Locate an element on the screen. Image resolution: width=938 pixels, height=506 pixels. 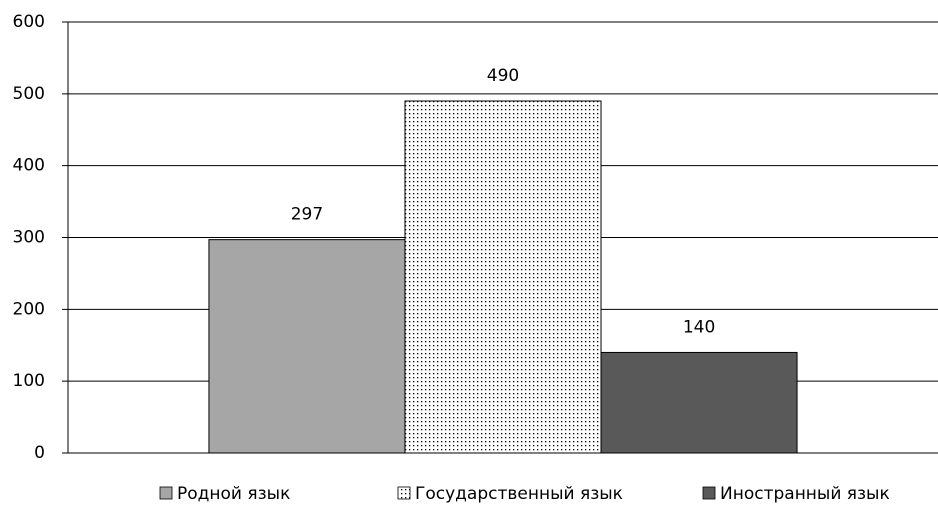
y-tick-label: 400 is located at coordinates (29, 166).